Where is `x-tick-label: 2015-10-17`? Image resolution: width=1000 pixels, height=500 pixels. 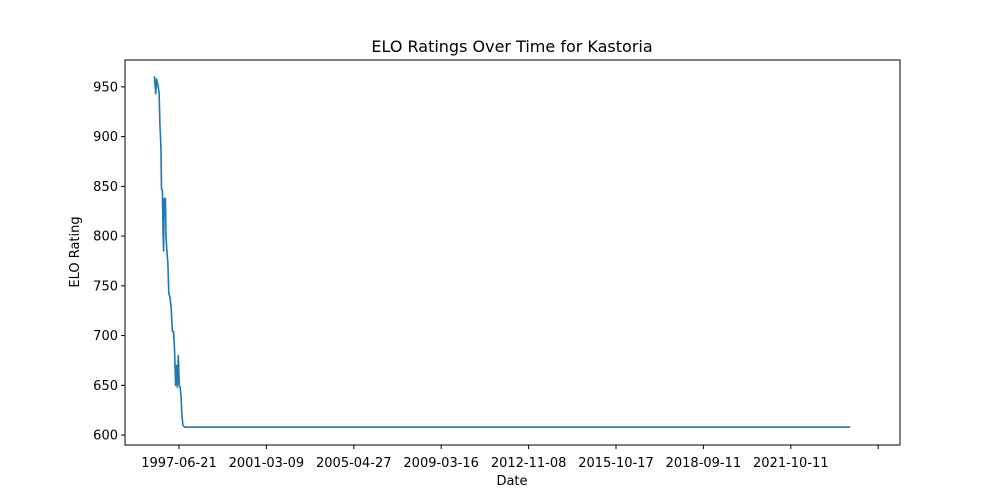 x-tick-label: 2015-10-17 is located at coordinates (616, 463).